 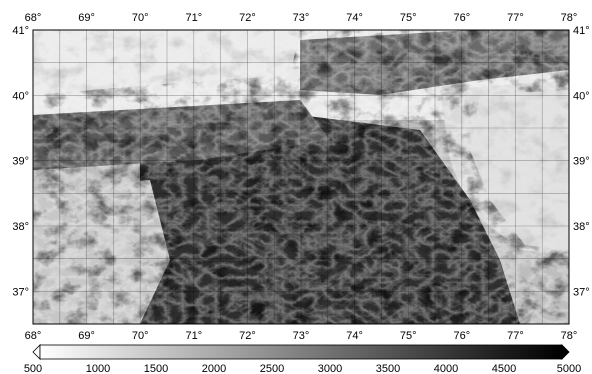 I want to click on colorbar-high-arrow, so click(x=565, y=352).